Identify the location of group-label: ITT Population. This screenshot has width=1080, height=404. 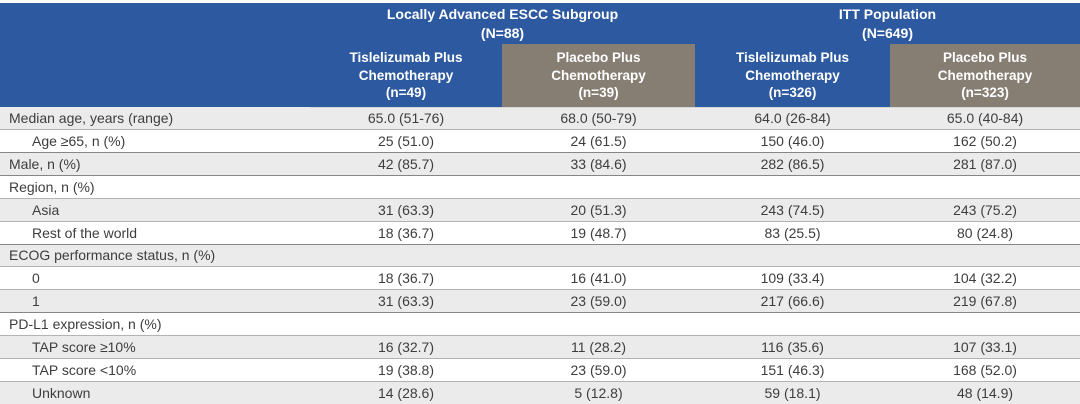
(887, 13).